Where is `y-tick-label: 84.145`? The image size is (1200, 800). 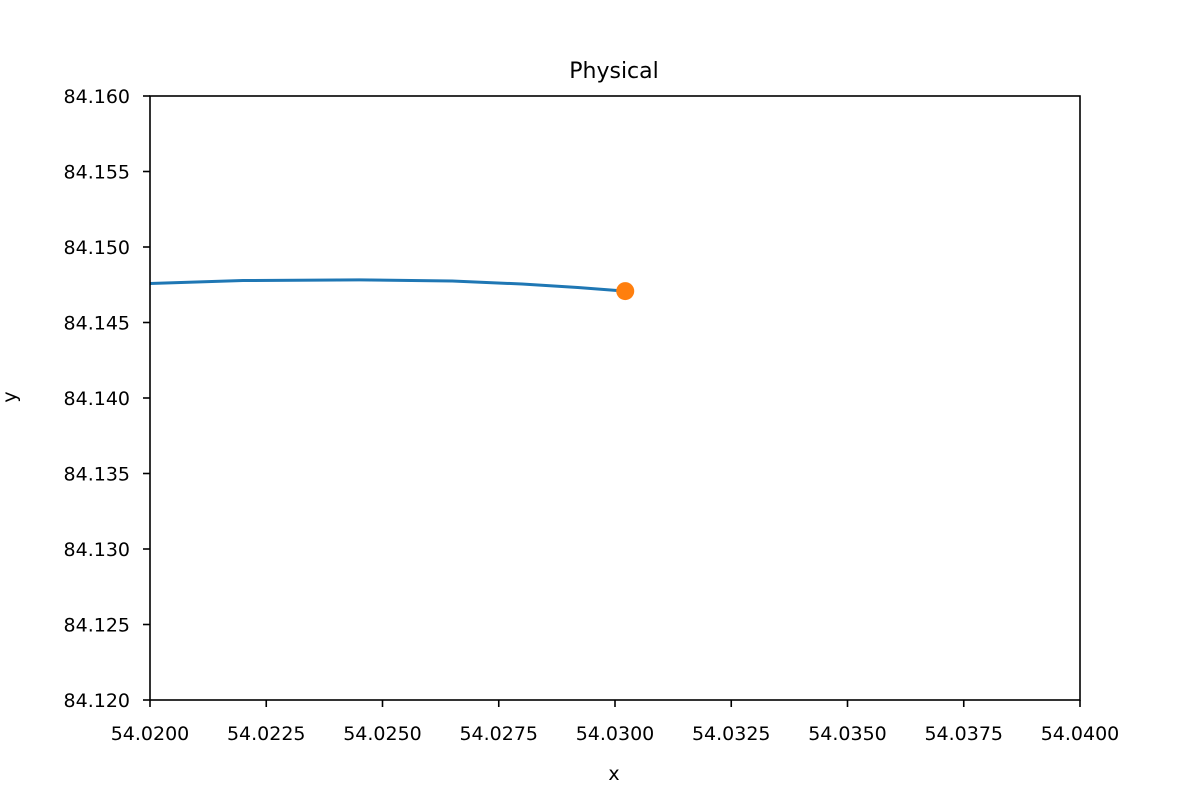
y-tick-label: 84.145 is located at coordinates (97, 324).